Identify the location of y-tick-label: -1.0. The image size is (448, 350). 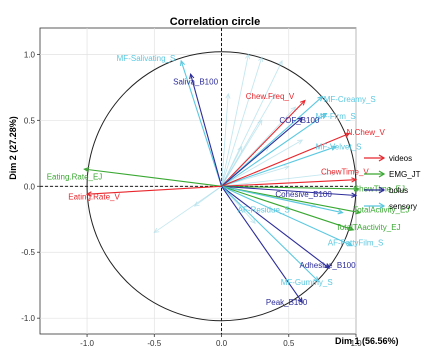
(28, 318).